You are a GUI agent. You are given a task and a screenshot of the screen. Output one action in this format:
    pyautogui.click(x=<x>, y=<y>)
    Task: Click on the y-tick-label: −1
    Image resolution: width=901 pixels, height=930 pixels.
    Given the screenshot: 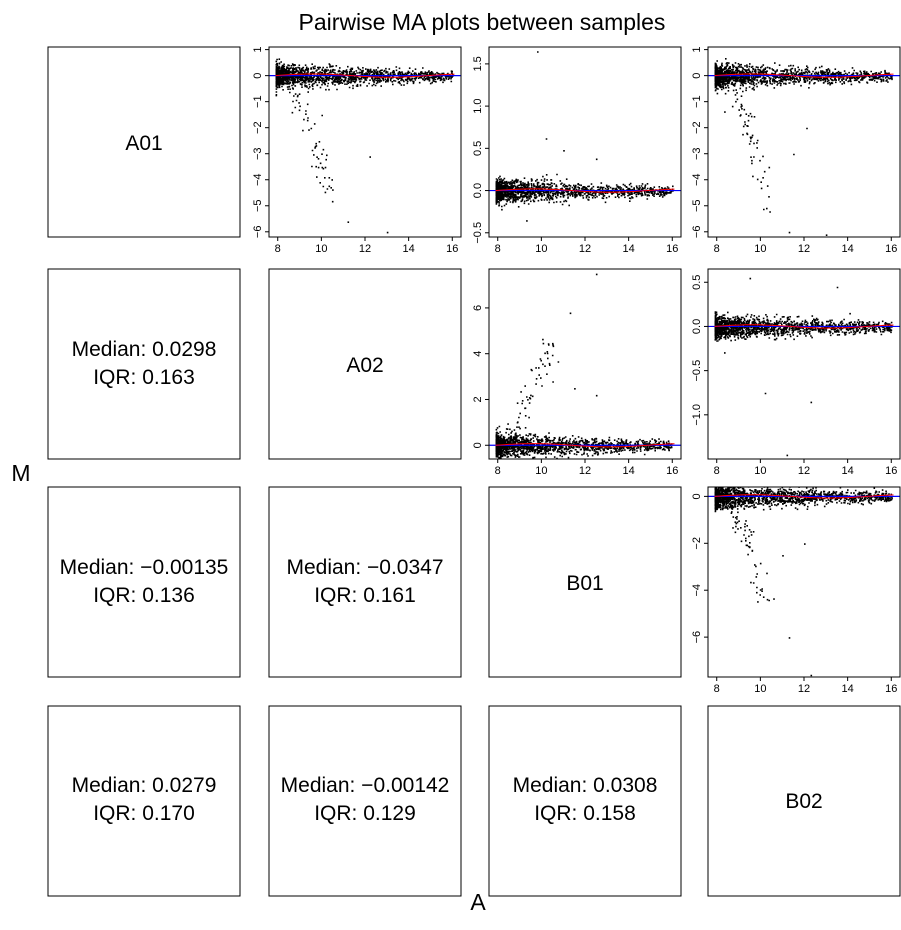 What is the action you would take?
    pyautogui.click(x=697, y=101)
    